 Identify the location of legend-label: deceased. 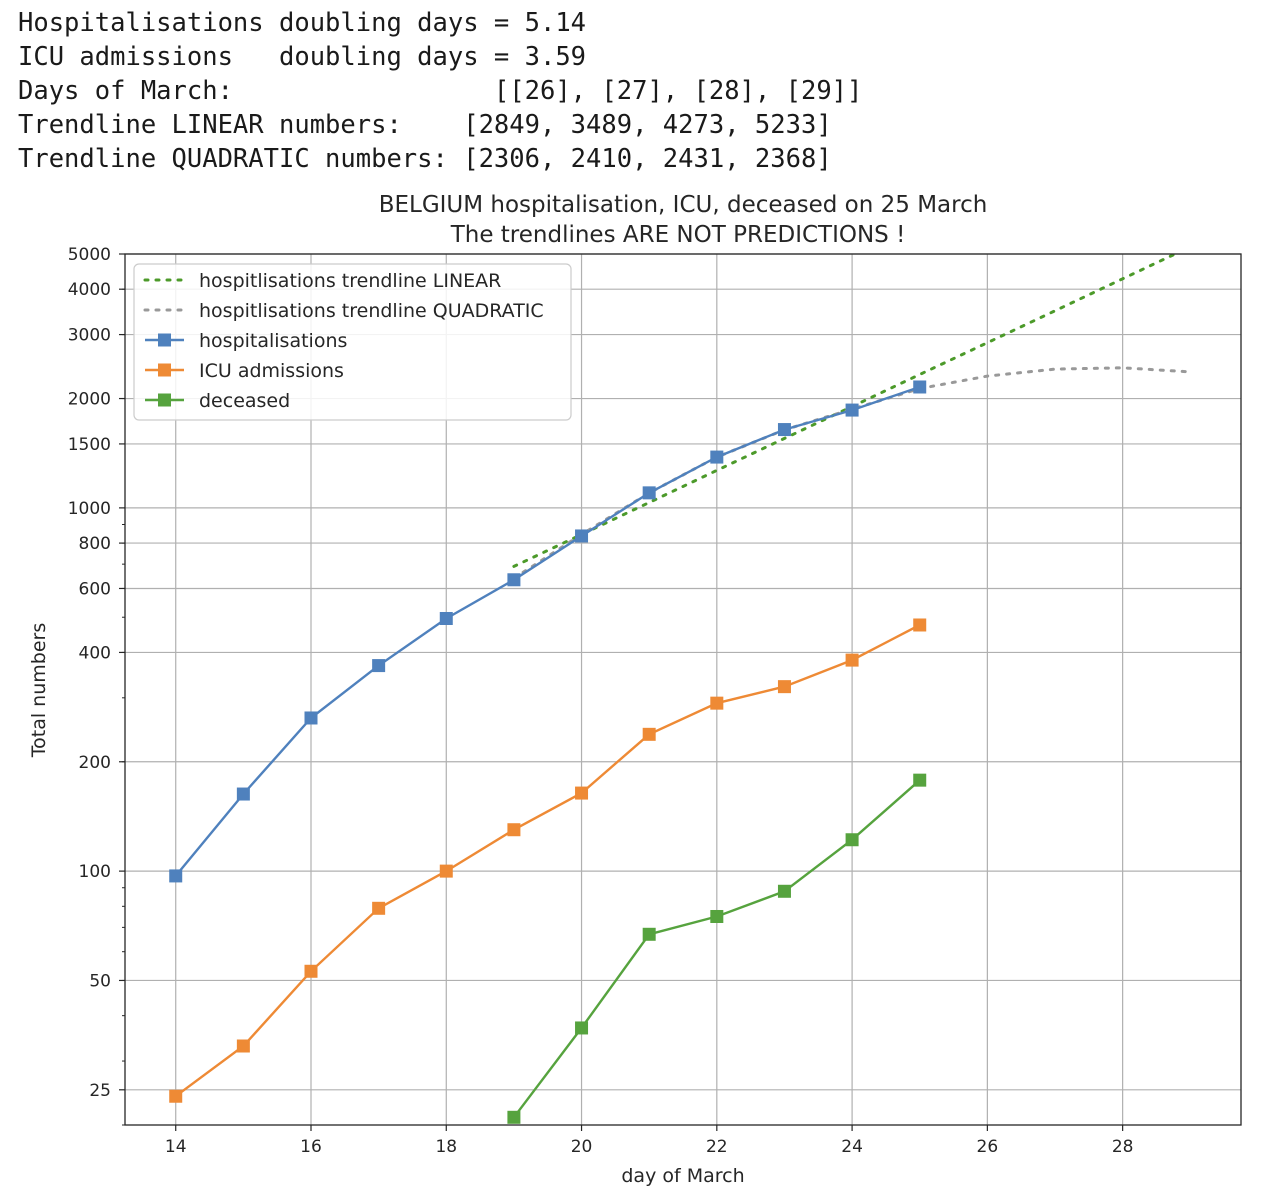
(244, 401).